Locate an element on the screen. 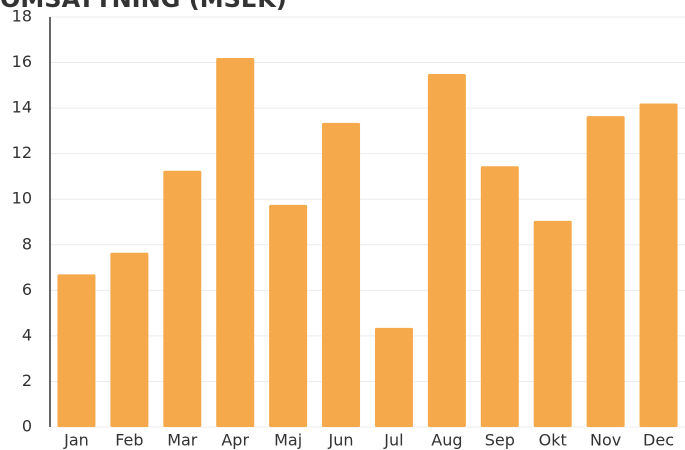  y-tick-label: 0 is located at coordinates (27, 426).